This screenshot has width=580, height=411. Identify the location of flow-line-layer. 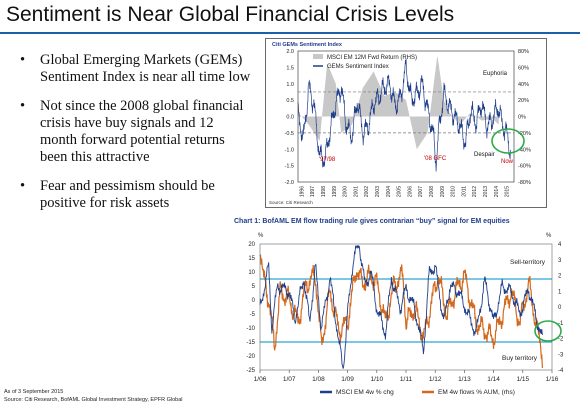
(401, 311).